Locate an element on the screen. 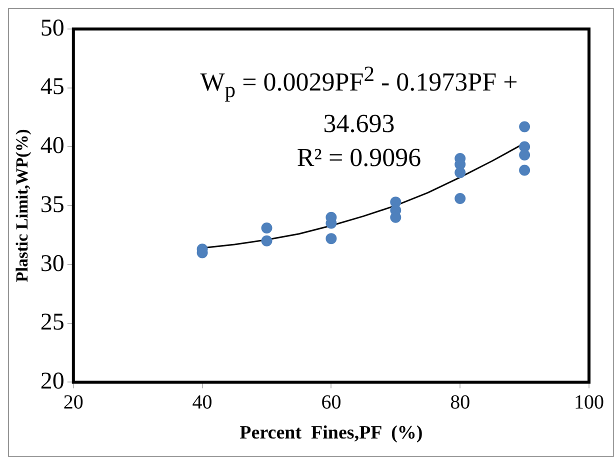 The image size is (614, 457). y-axis-title: Plastic Limit,WP(%) is located at coordinates (22, 205).